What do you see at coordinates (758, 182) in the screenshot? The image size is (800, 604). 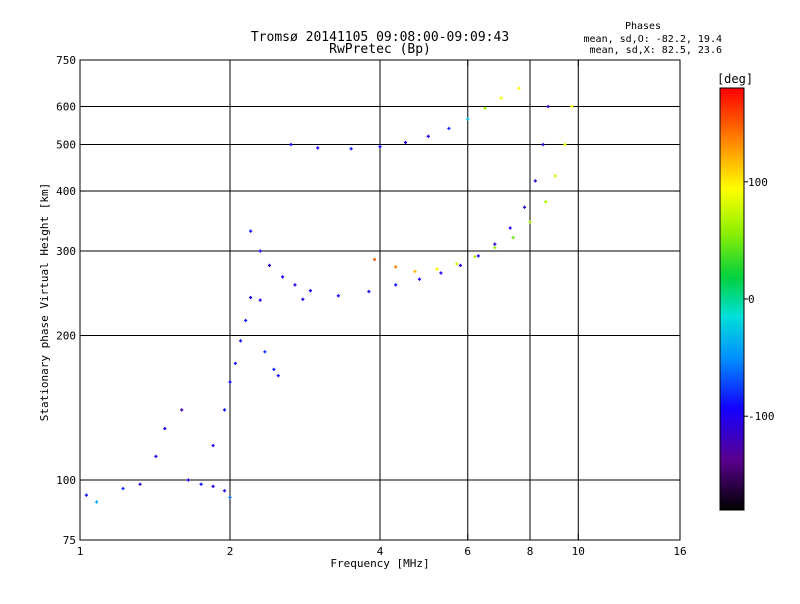 I see `colorbar-tick-label: 100` at bounding box center [758, 182].